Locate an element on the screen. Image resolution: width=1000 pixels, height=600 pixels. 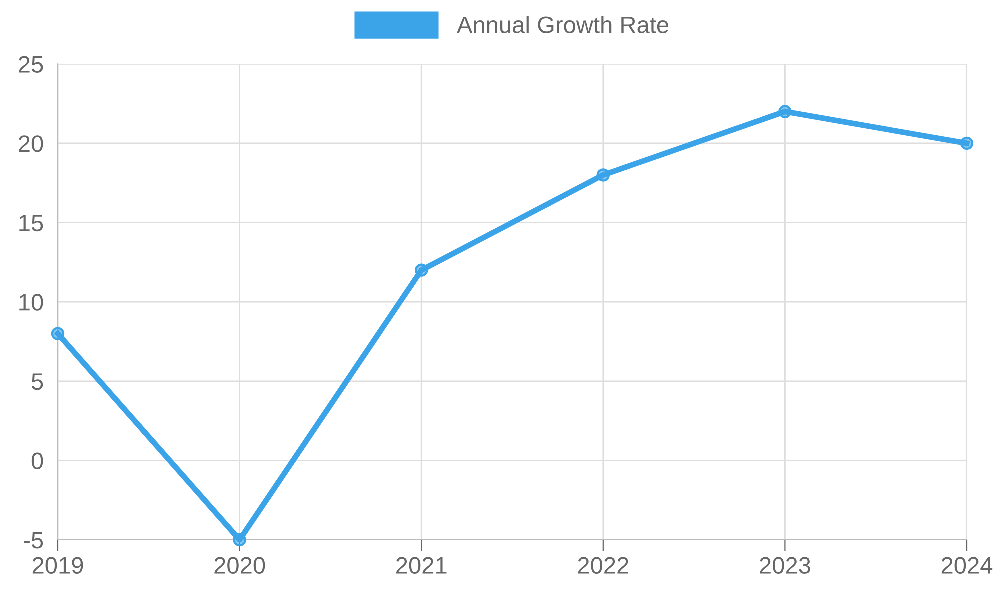
x-tick-label: 2019 is located at coordinates (58, 565).